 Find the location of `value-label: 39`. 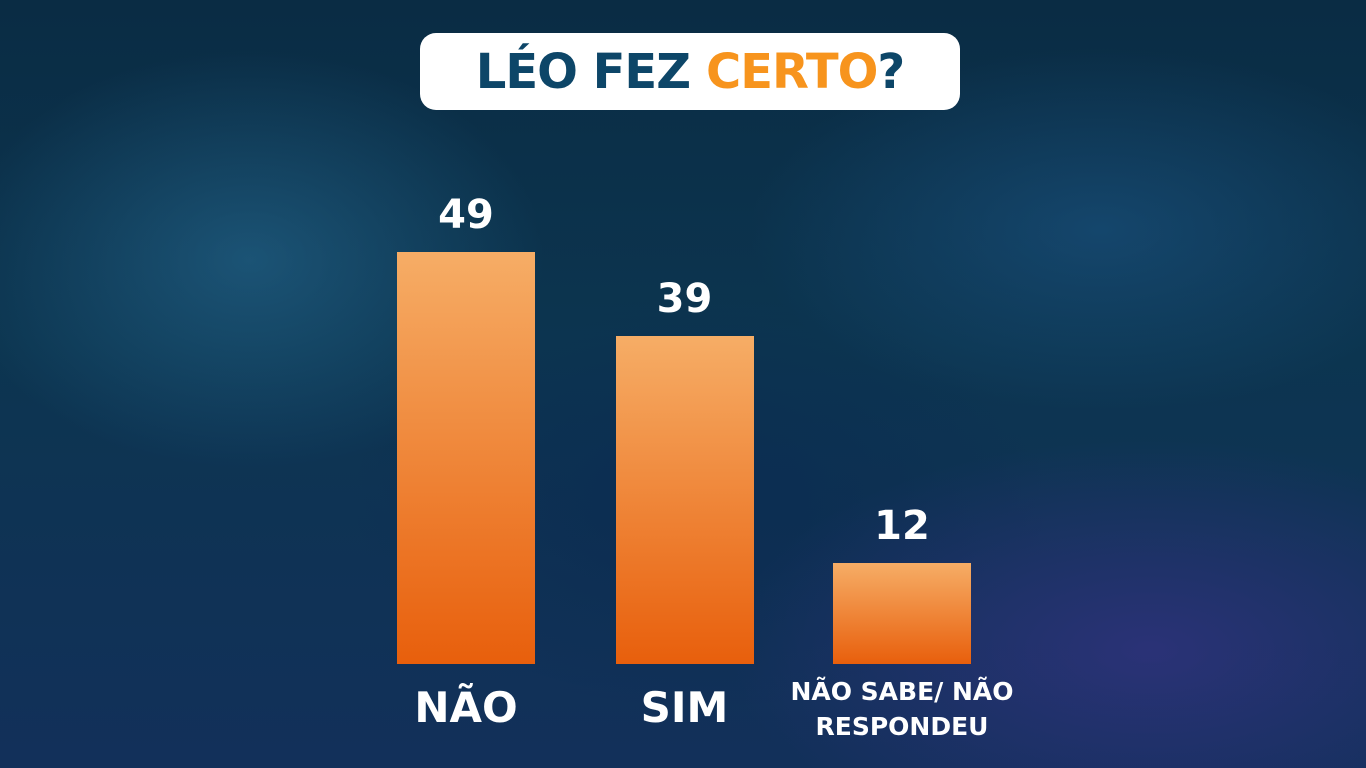

value-label: 39 is located at coordinates (684, 299).